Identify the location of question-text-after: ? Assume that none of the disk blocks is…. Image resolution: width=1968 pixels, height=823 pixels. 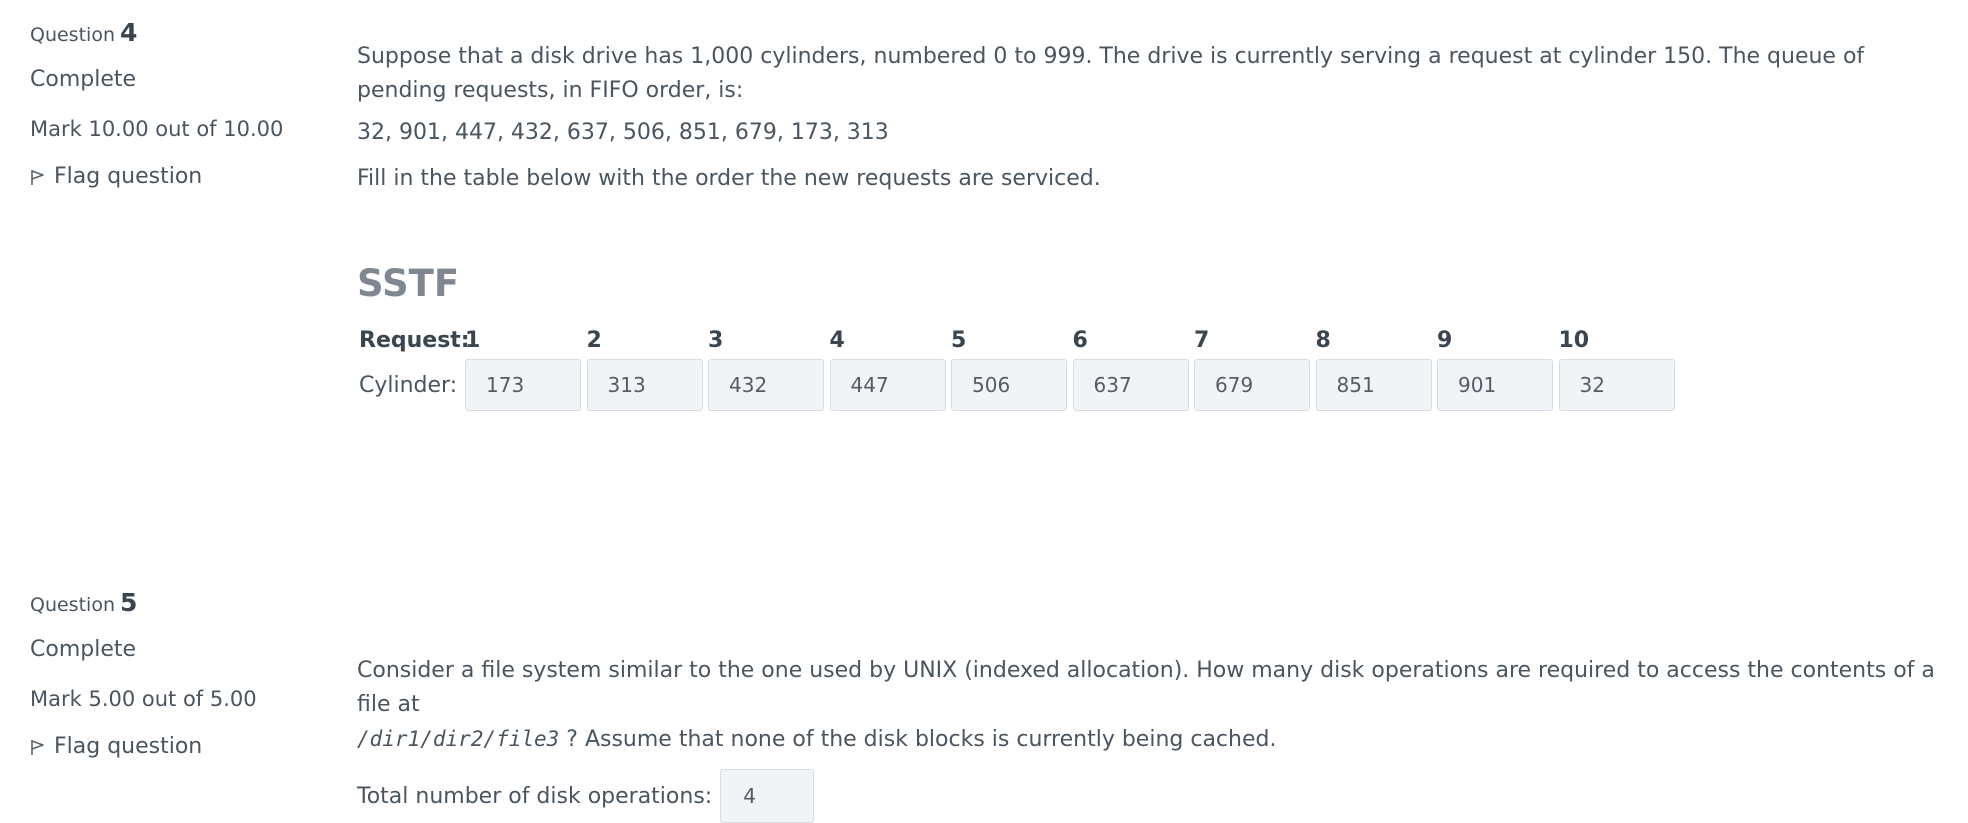
(918, 739).